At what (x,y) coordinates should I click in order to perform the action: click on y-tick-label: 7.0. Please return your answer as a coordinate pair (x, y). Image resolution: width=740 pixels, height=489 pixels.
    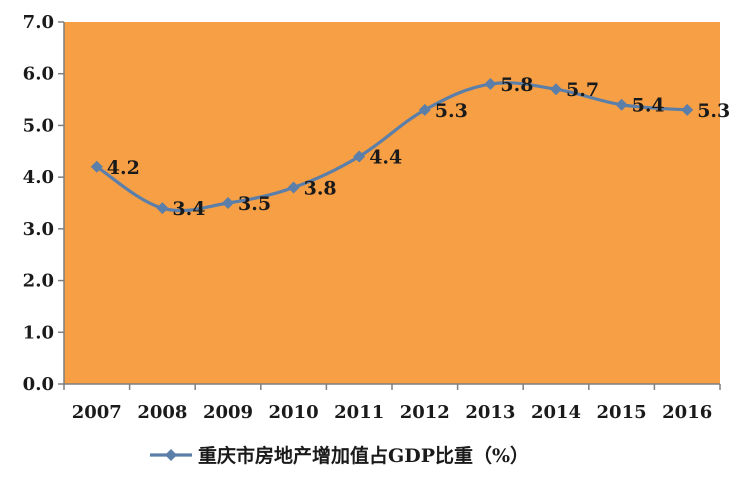
    Looking at the image, I should click on (38, 22).